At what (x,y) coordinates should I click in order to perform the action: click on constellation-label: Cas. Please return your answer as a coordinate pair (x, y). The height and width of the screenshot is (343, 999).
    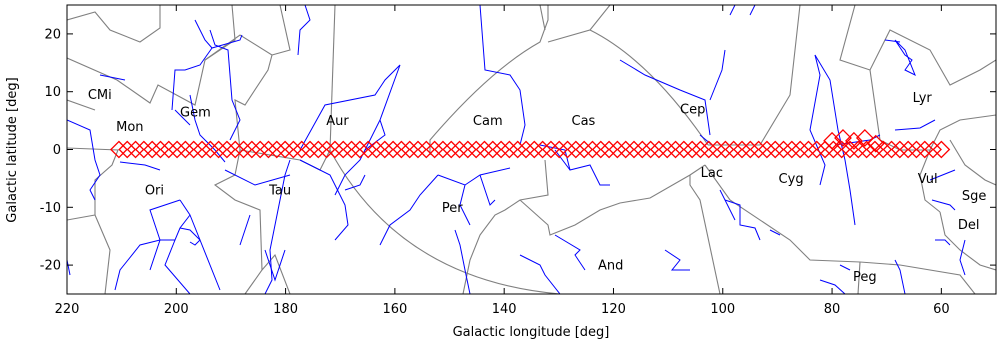
    Looking at the image, I should click on (584, 121).